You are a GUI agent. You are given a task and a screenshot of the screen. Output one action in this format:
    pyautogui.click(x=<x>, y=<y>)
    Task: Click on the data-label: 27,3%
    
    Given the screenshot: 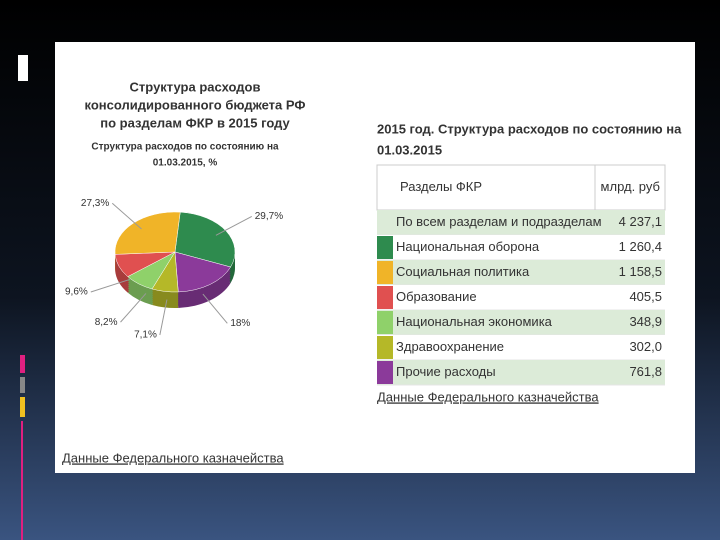 What is the action you would take?
    pyautogui.click(x=95, y=203)
    